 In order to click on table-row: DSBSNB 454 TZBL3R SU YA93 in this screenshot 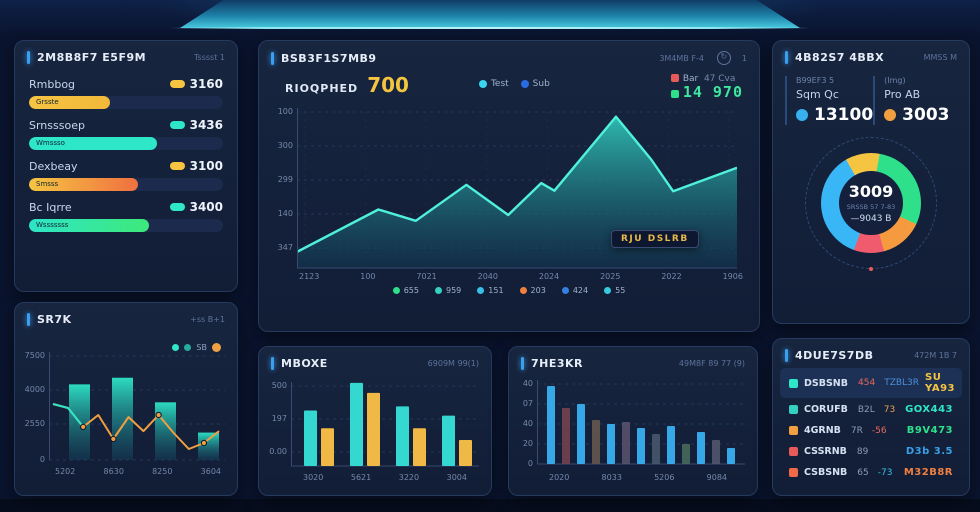, I will do `click(871, 383)`.